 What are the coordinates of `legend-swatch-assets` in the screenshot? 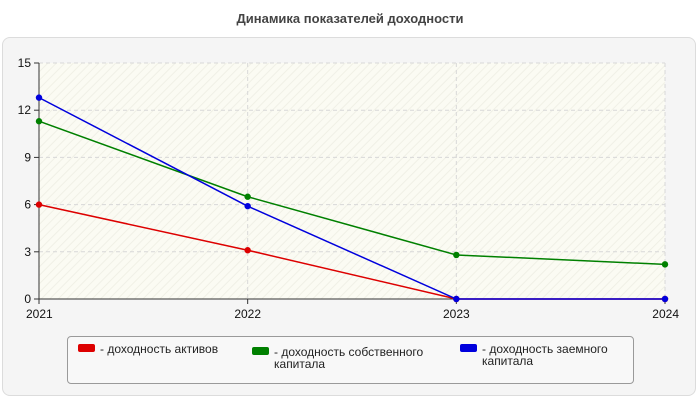 It's located at (86, 348).